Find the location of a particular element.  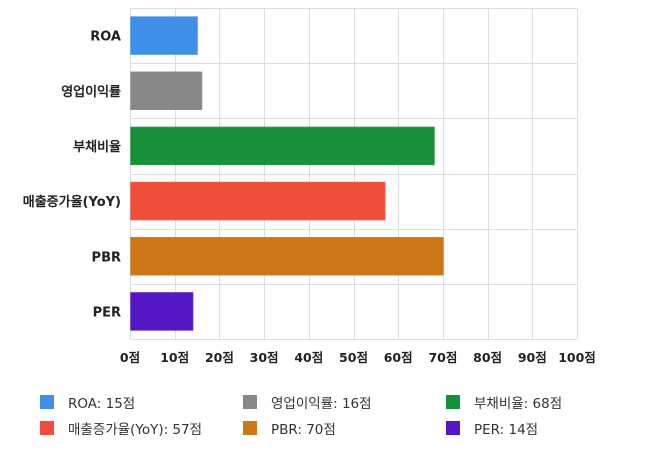

category-label: 부채비율 is located at coordinates (97, 147).